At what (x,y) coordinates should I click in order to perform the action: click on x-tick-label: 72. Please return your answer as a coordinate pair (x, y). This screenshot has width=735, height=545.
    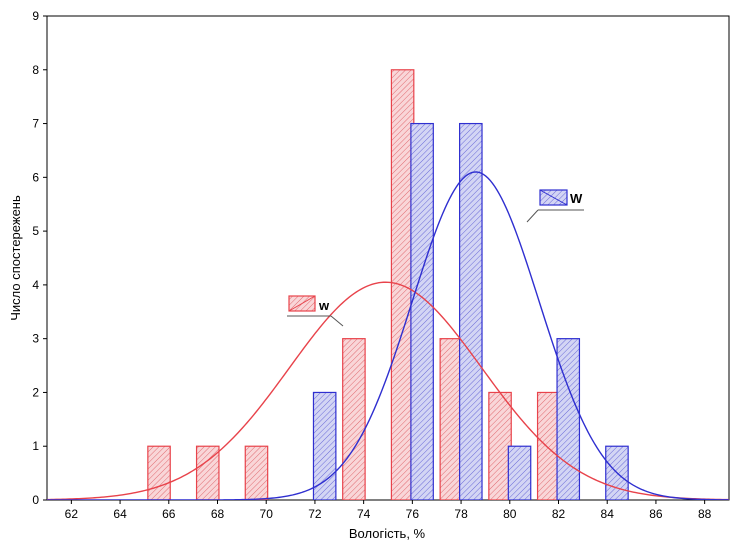
    Looking at the image, I should click on (315, 514).